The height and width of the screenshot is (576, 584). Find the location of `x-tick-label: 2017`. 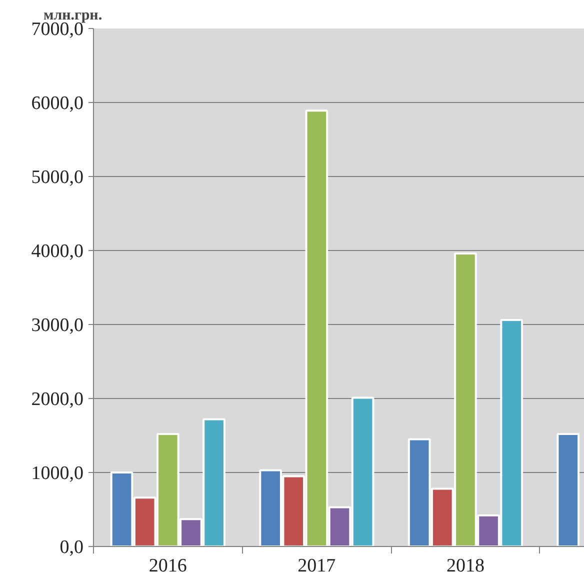

x-tick-label: 2017 is located at coordinates (317, 566).